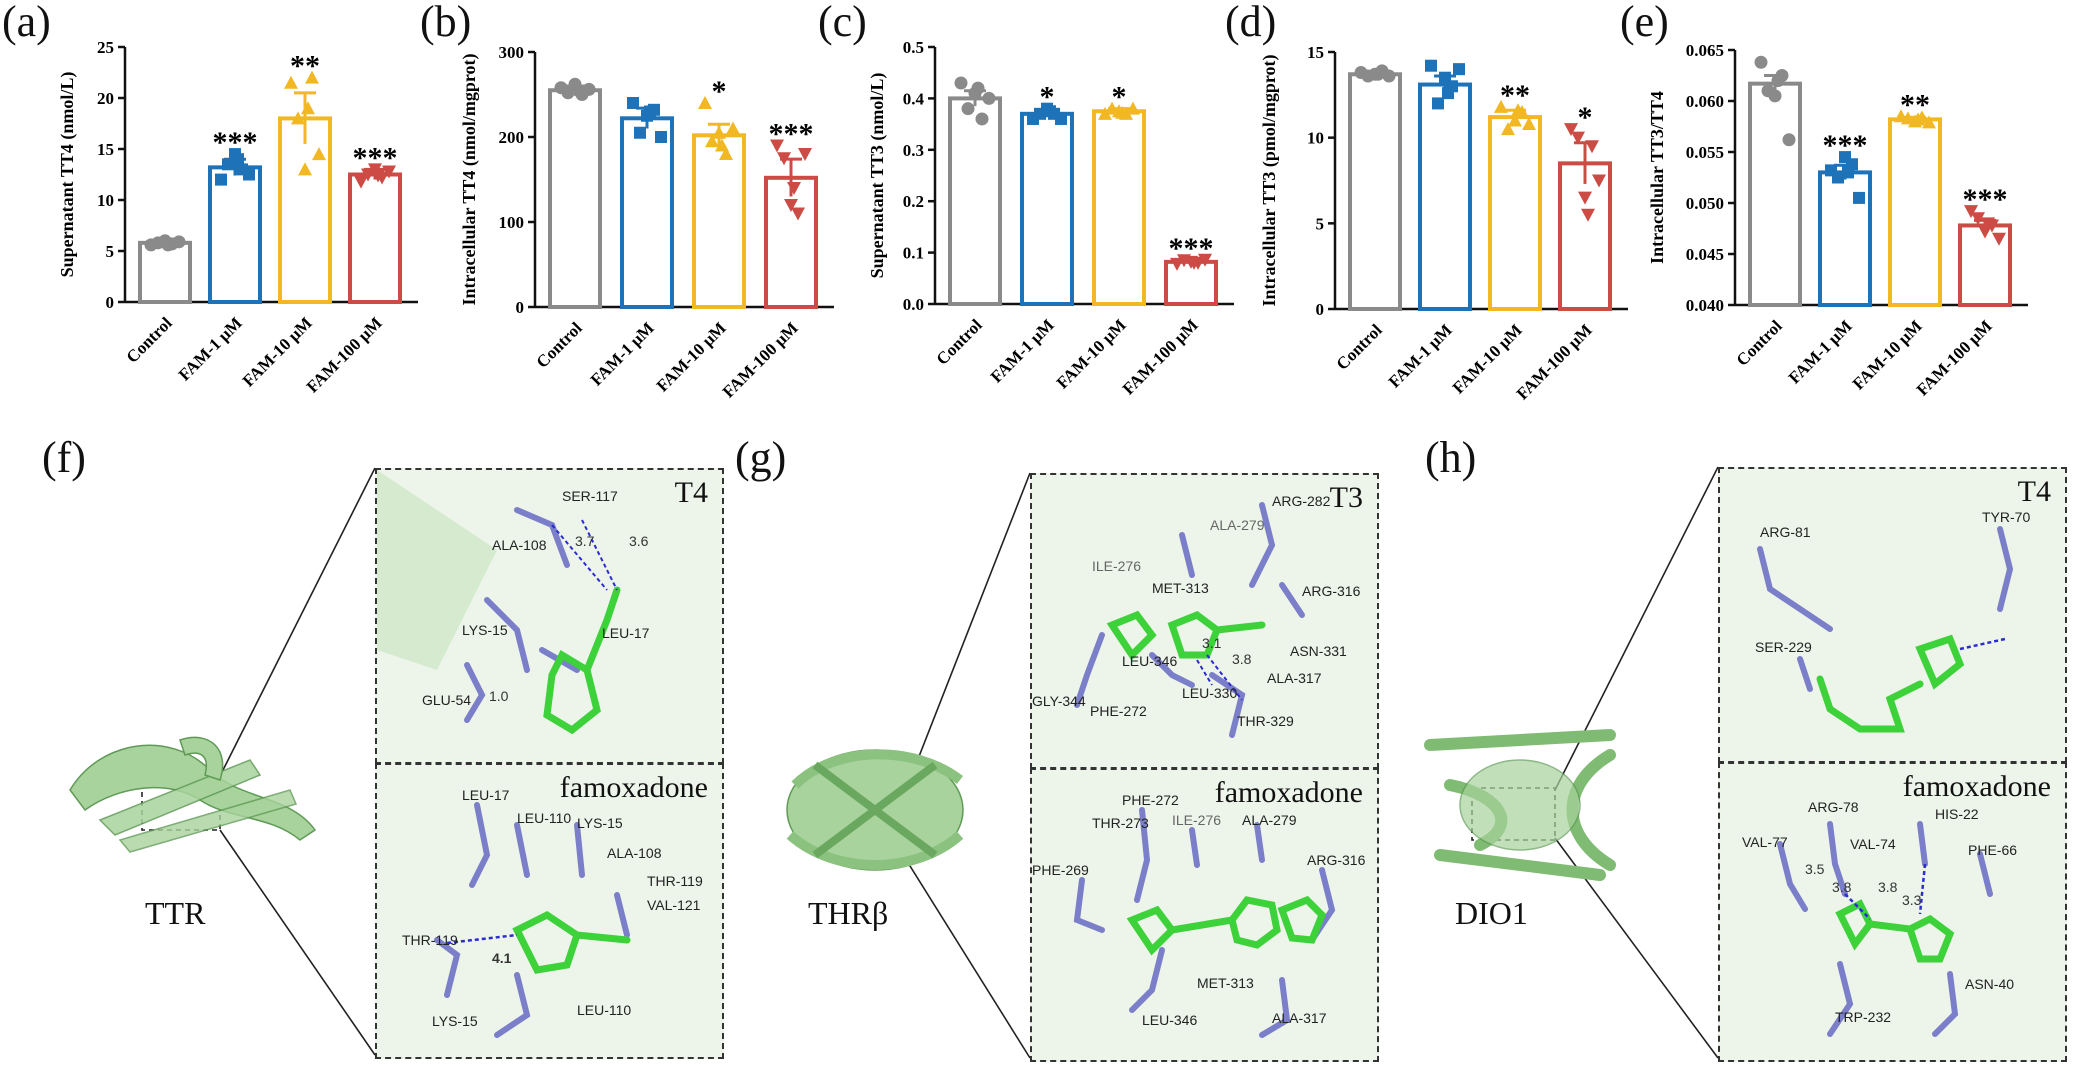 The image size is (2092, 1065). Describe the element at coordinates (1060, 870) in the screenshot. I see `residue-label: PHE-269` at that location.